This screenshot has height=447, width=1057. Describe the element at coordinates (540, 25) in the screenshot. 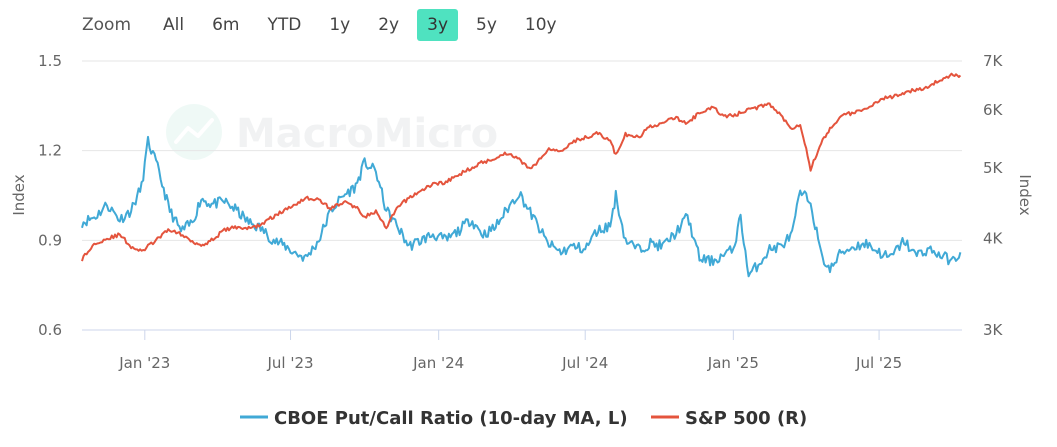

I see `zoom-10y-button: 10y` at that location.